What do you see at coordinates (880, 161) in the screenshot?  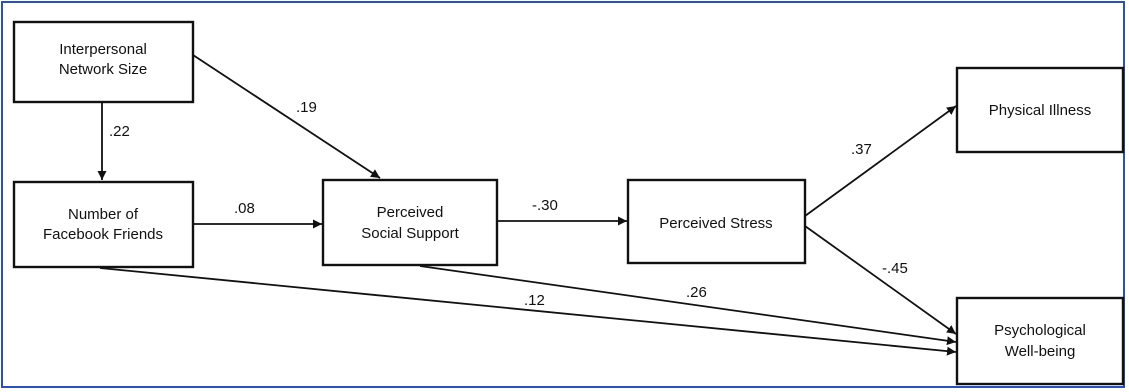 I see `edge-stress-to-illness` at bounding box center [880, 161].